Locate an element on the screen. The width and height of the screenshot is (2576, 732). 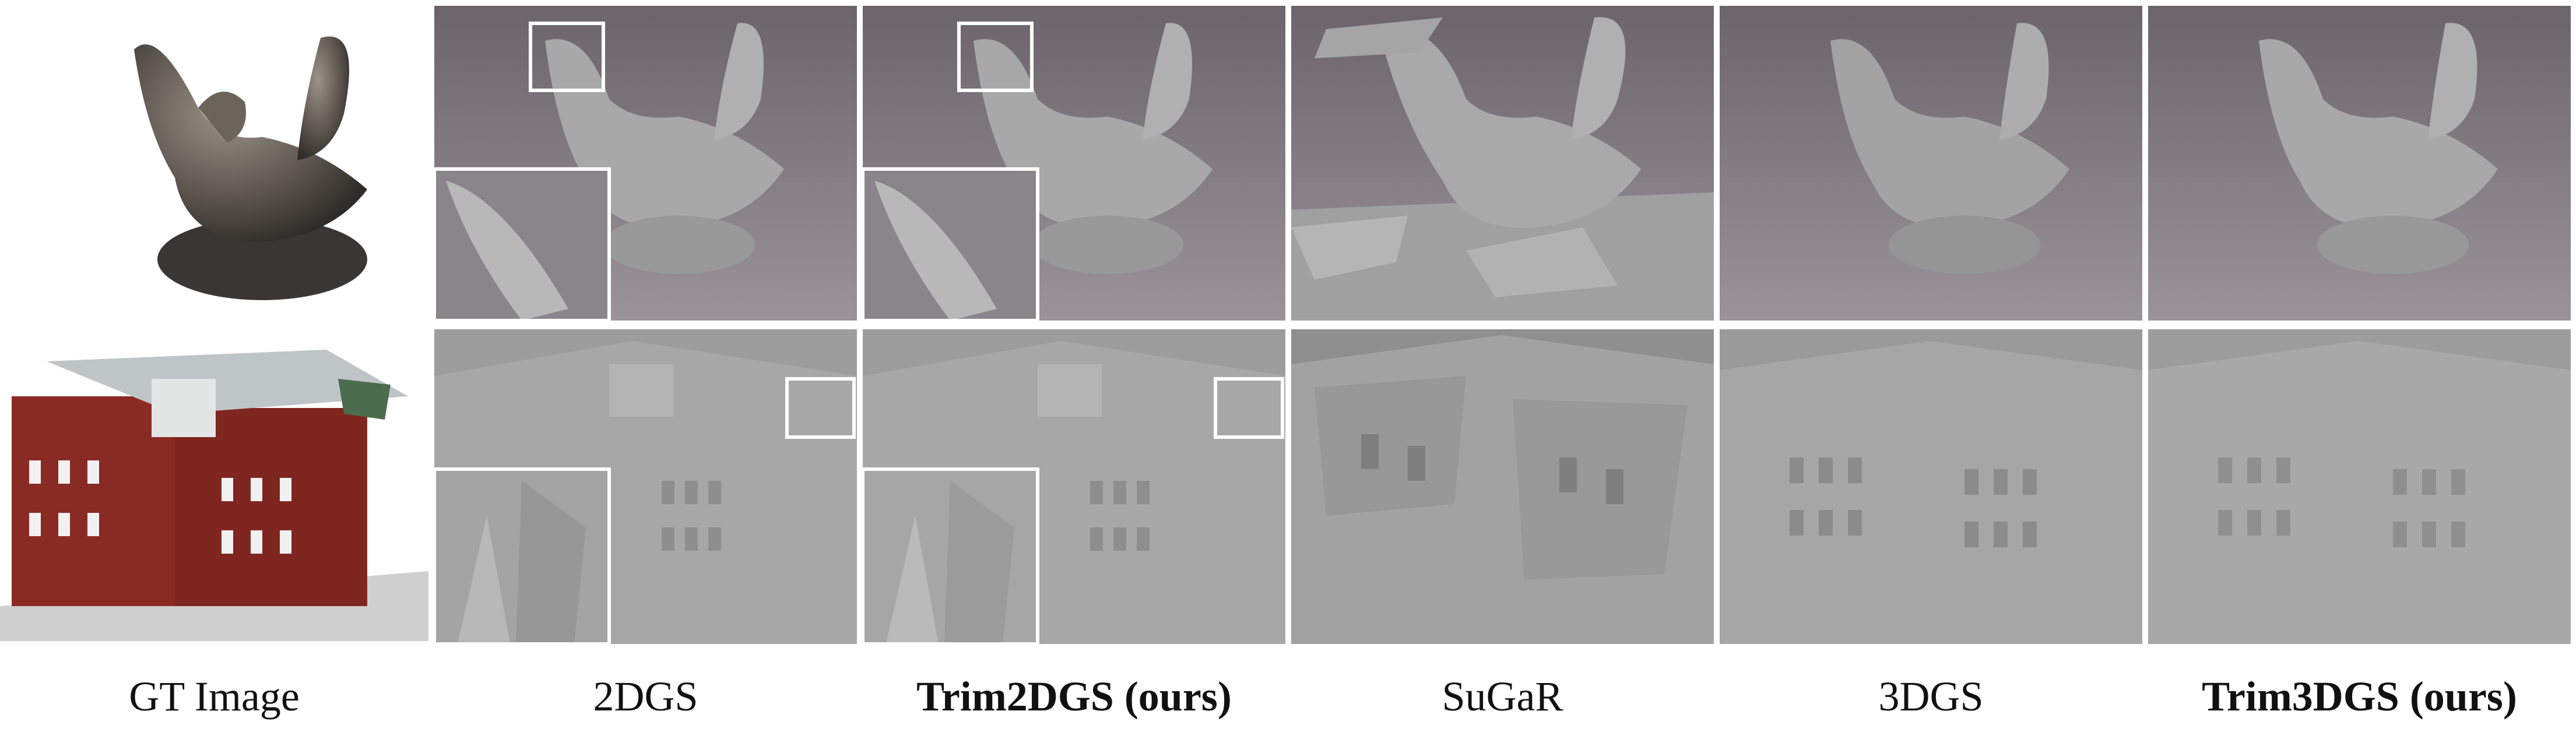
building-mesh-2dgs is located at coordinates (645, 486).